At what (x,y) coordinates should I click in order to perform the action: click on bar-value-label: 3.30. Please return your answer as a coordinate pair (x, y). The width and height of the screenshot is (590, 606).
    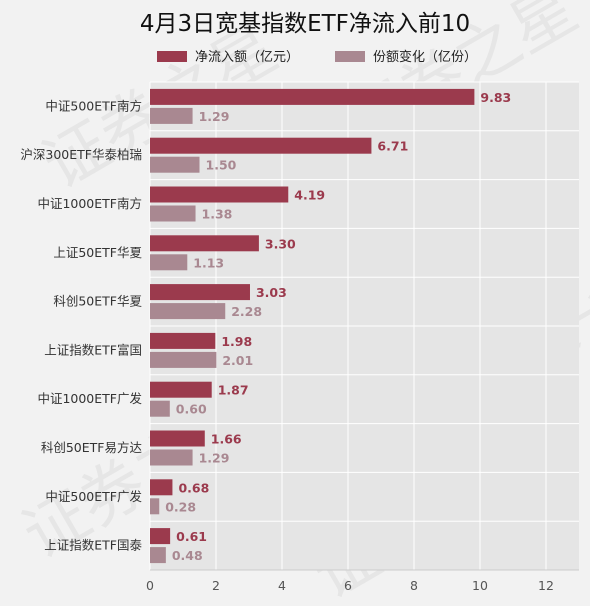
    Looking at the image, I should click on (280, 243).